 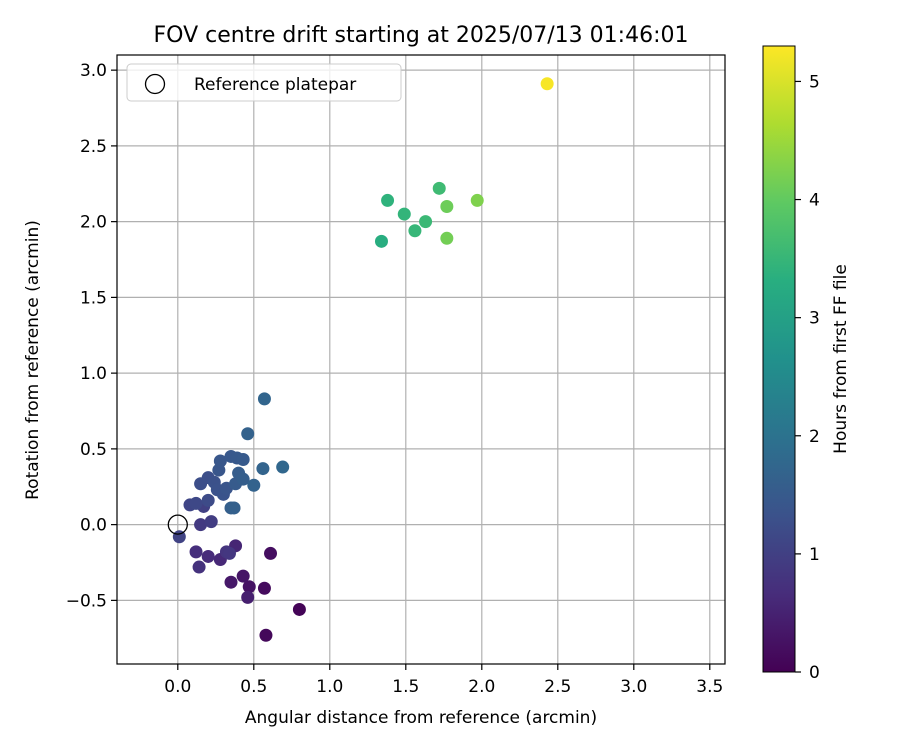 What do you see at coordinates (814, 201) in the screenshot?
I see `colorbar-tick-label: 4` at bounding box center [814, 201].